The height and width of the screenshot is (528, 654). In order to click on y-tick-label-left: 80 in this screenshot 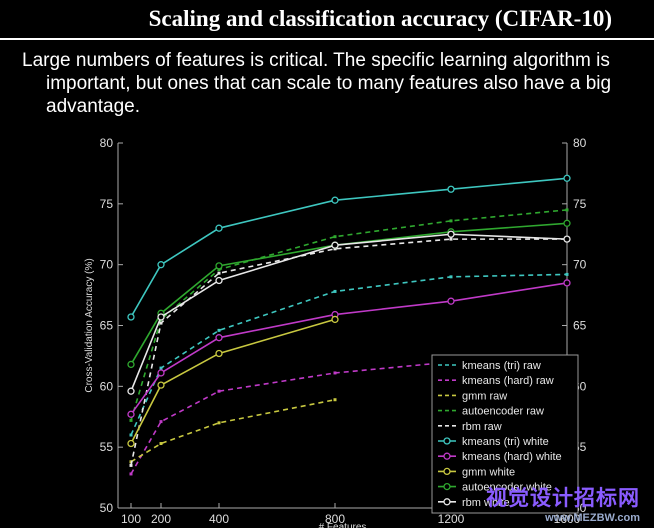, I will do `click(107, 143)`.